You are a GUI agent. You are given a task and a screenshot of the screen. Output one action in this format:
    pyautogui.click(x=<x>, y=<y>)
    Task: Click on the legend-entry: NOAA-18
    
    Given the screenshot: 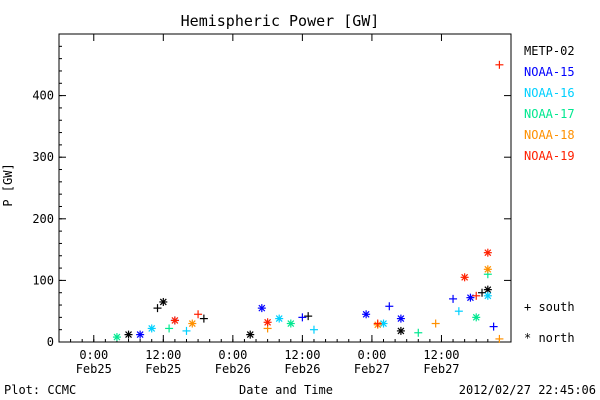 What is the action you would take?
    pyautogui.click(x=549, y=135)
    